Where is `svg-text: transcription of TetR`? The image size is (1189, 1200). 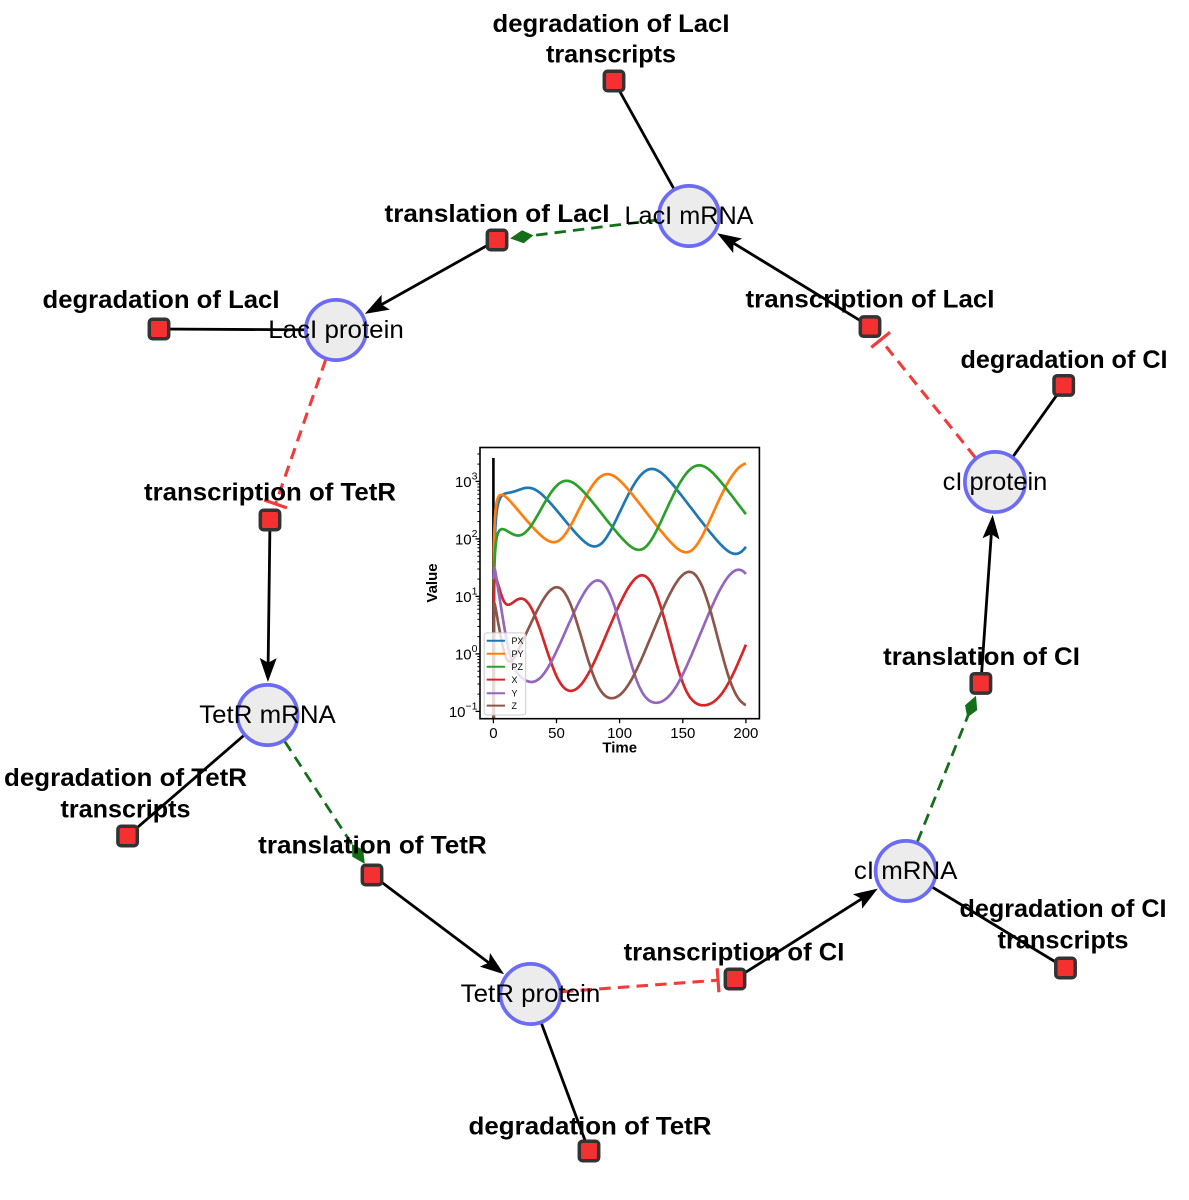 svg-text: transcription of TetR is located at coordinates (270, 493).